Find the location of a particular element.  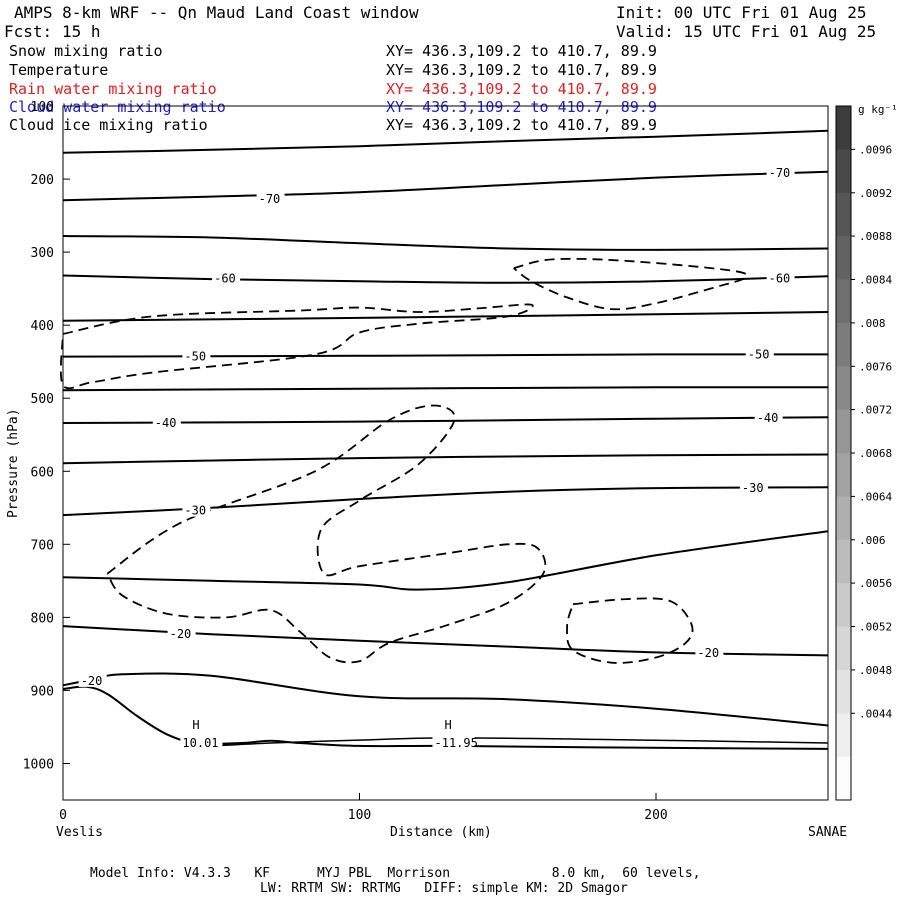

y-tick-label: 200 is located at coordinates (42, 180).